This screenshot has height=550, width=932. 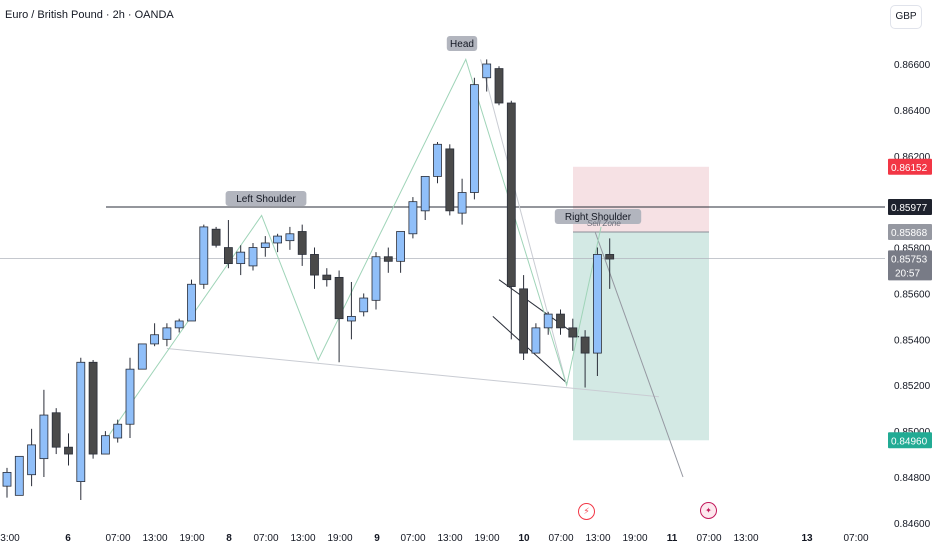 What do you see at coordinates (907, 273) in the screenshot?
I see `countdown-label: 20:57` at bounding box center [907, 273].